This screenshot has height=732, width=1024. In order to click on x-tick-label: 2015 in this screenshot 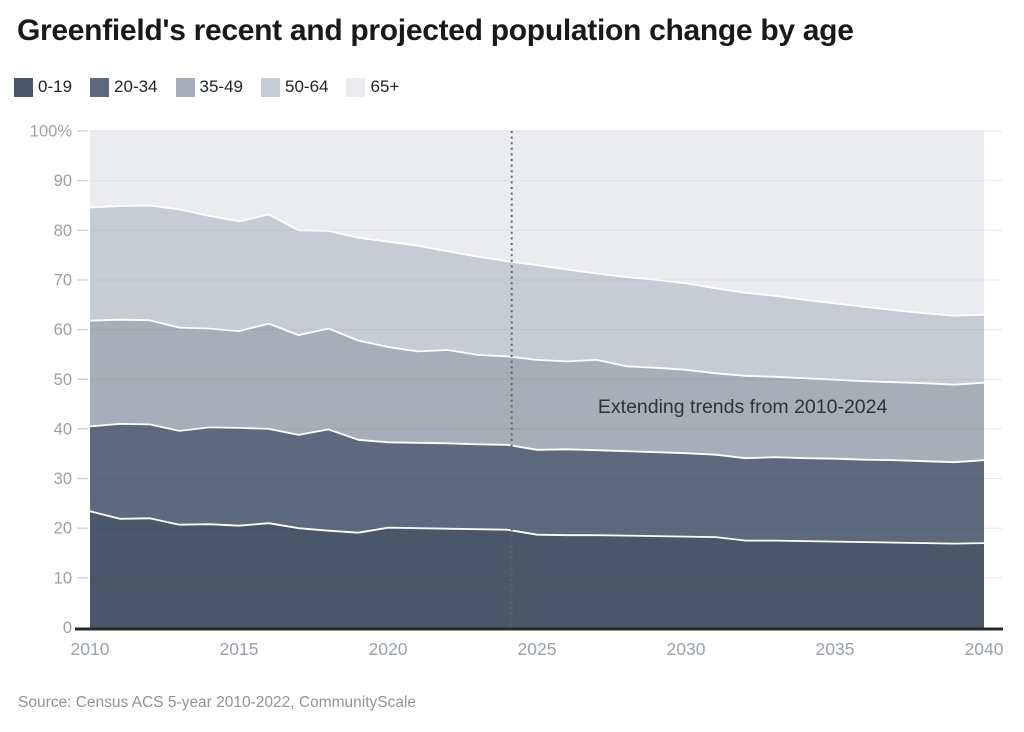, I will do `click(239, 649)`.